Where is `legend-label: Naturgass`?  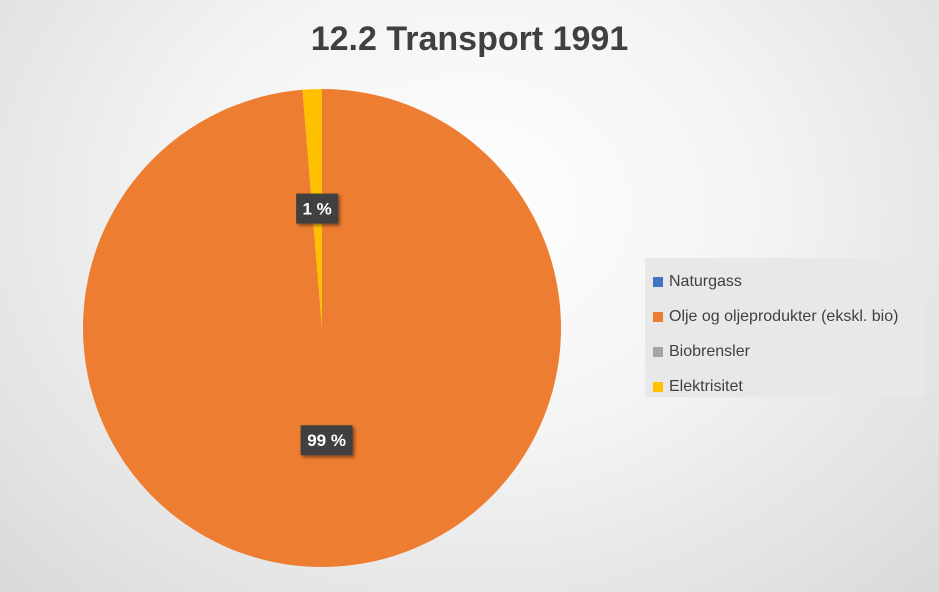
legend-label: Naturgass is located at coordinates (705, 281).